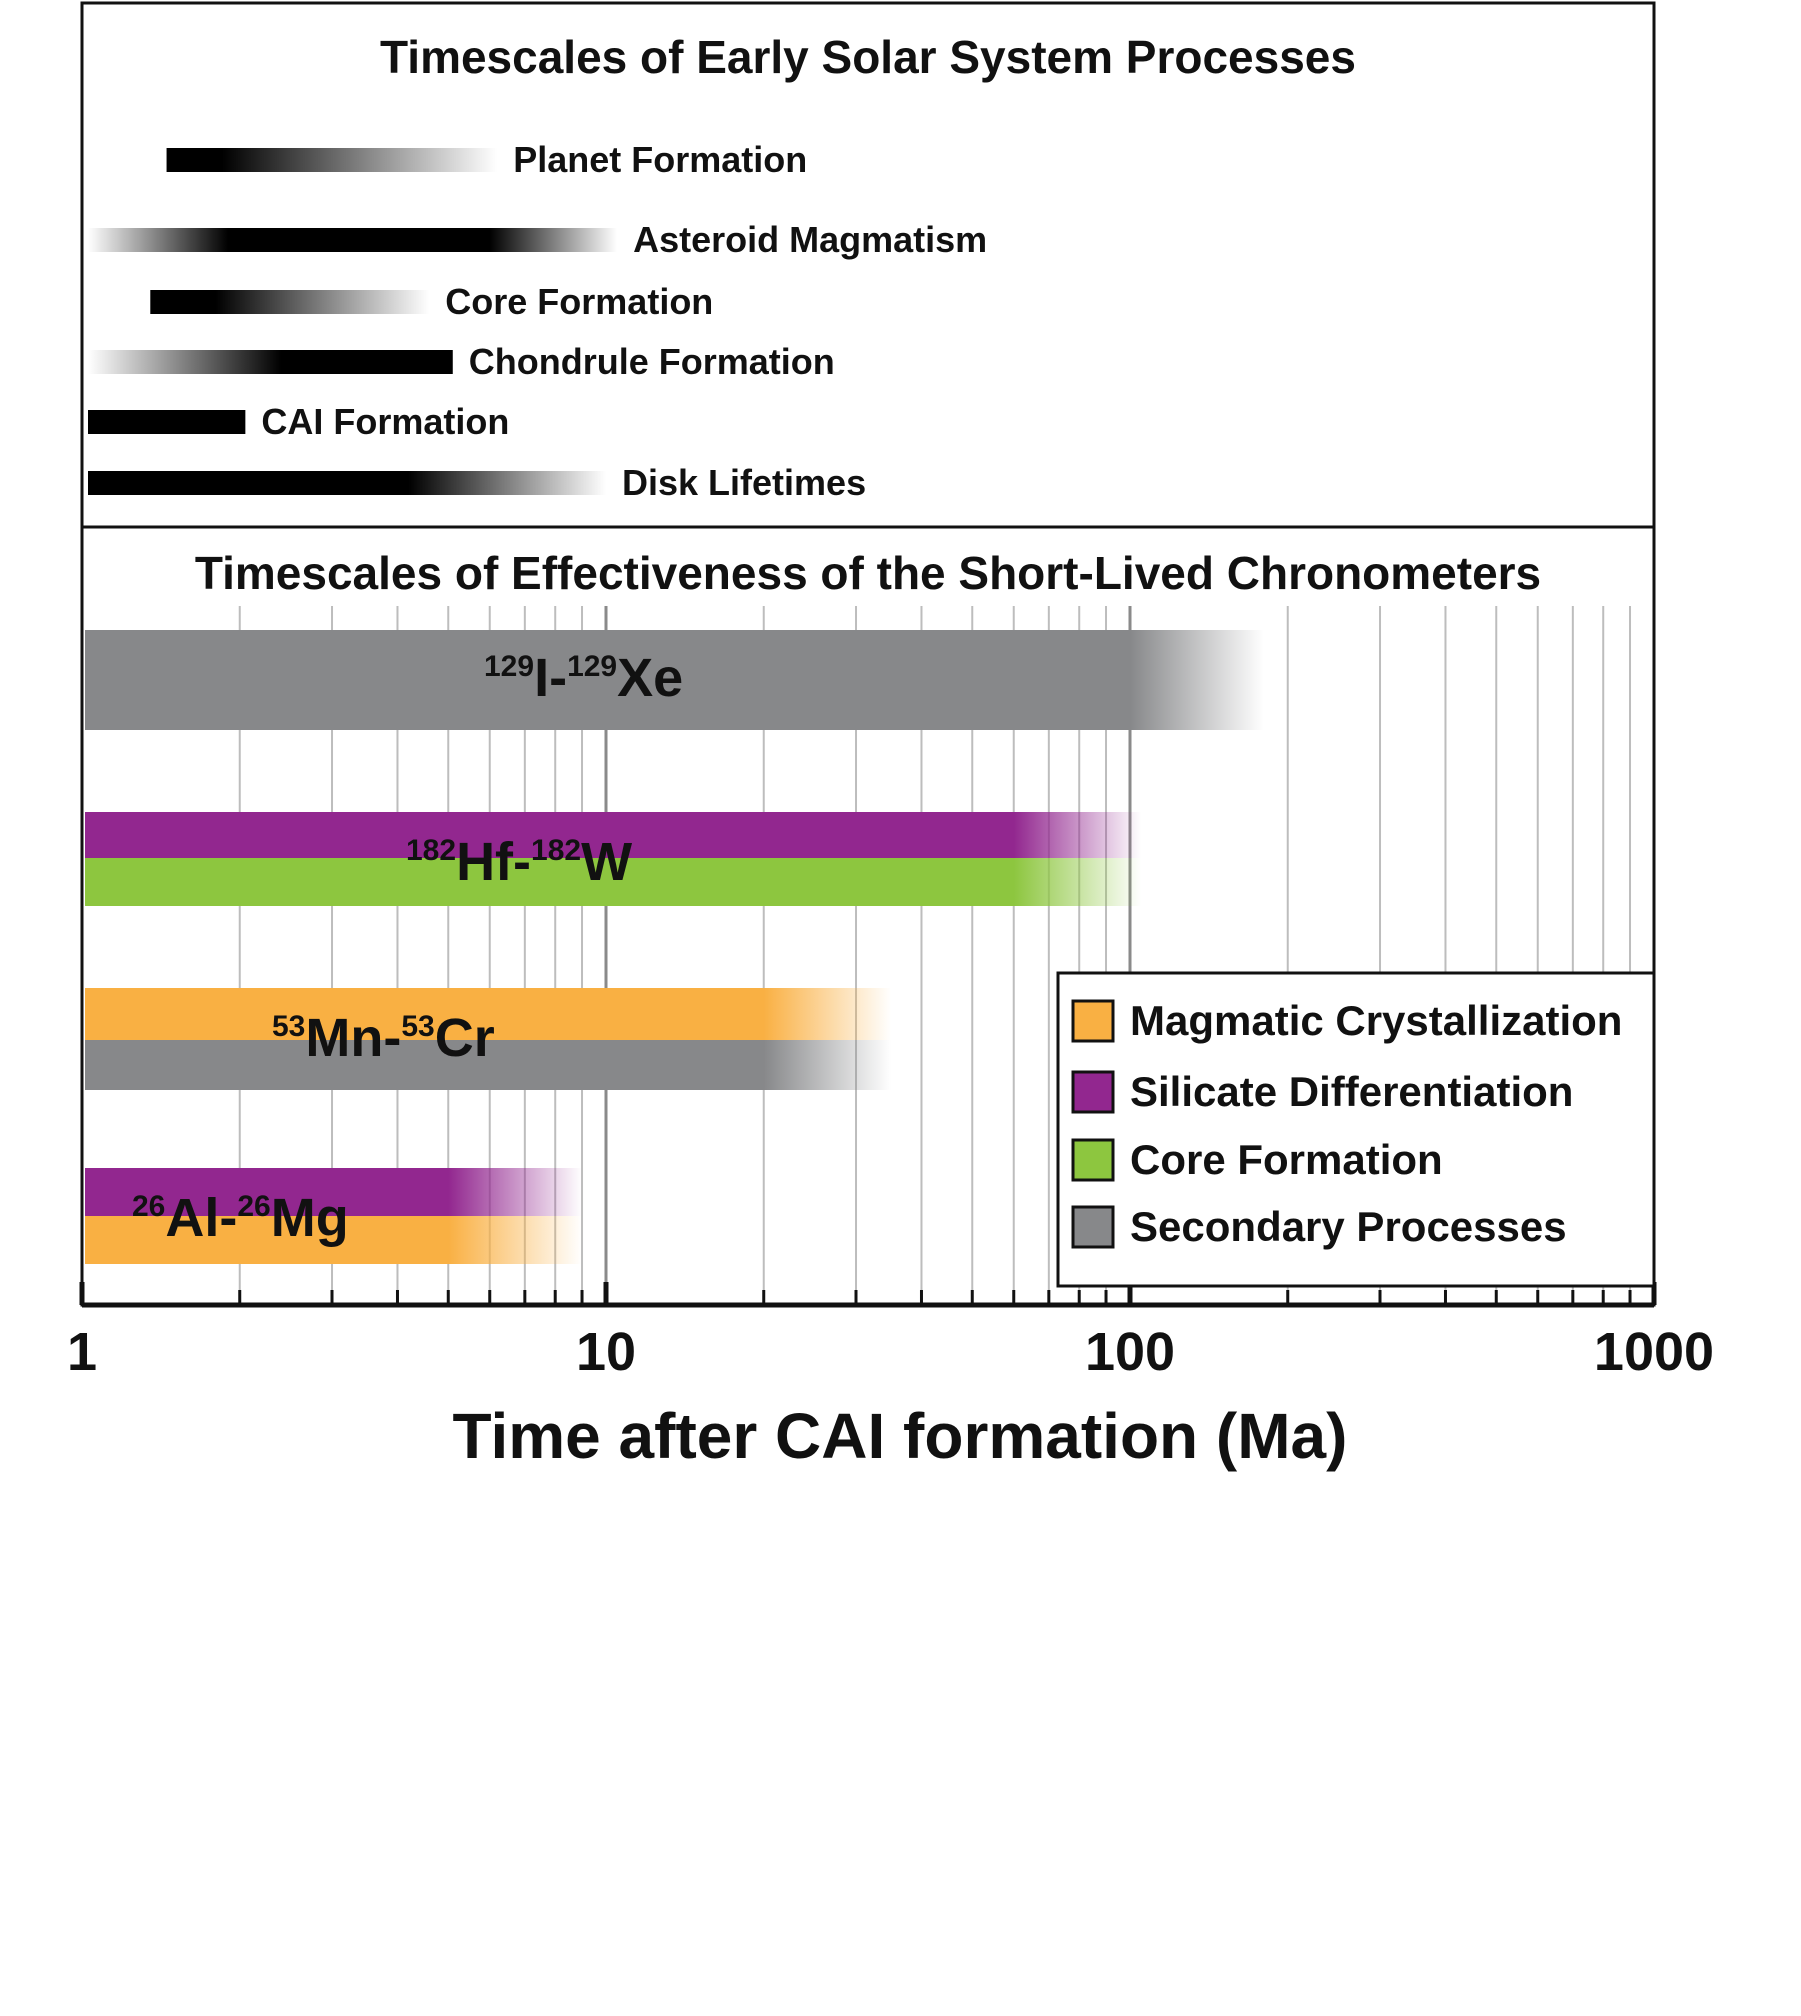  Describe the element at coordinates (650, 678) in the screenshot. I see `element-symbol: Xe` at that location.